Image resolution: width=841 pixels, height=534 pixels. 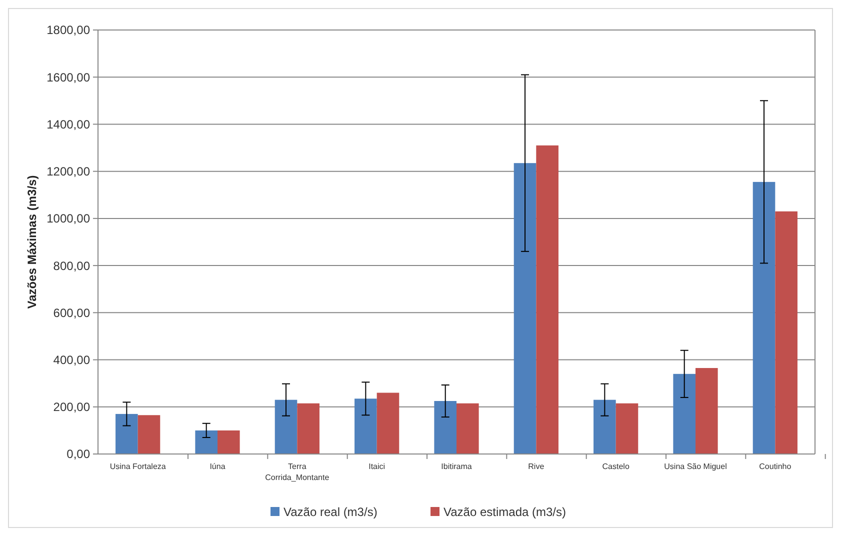 I want to click on y-tick-label: 200,00, so click(x=71, y=407).